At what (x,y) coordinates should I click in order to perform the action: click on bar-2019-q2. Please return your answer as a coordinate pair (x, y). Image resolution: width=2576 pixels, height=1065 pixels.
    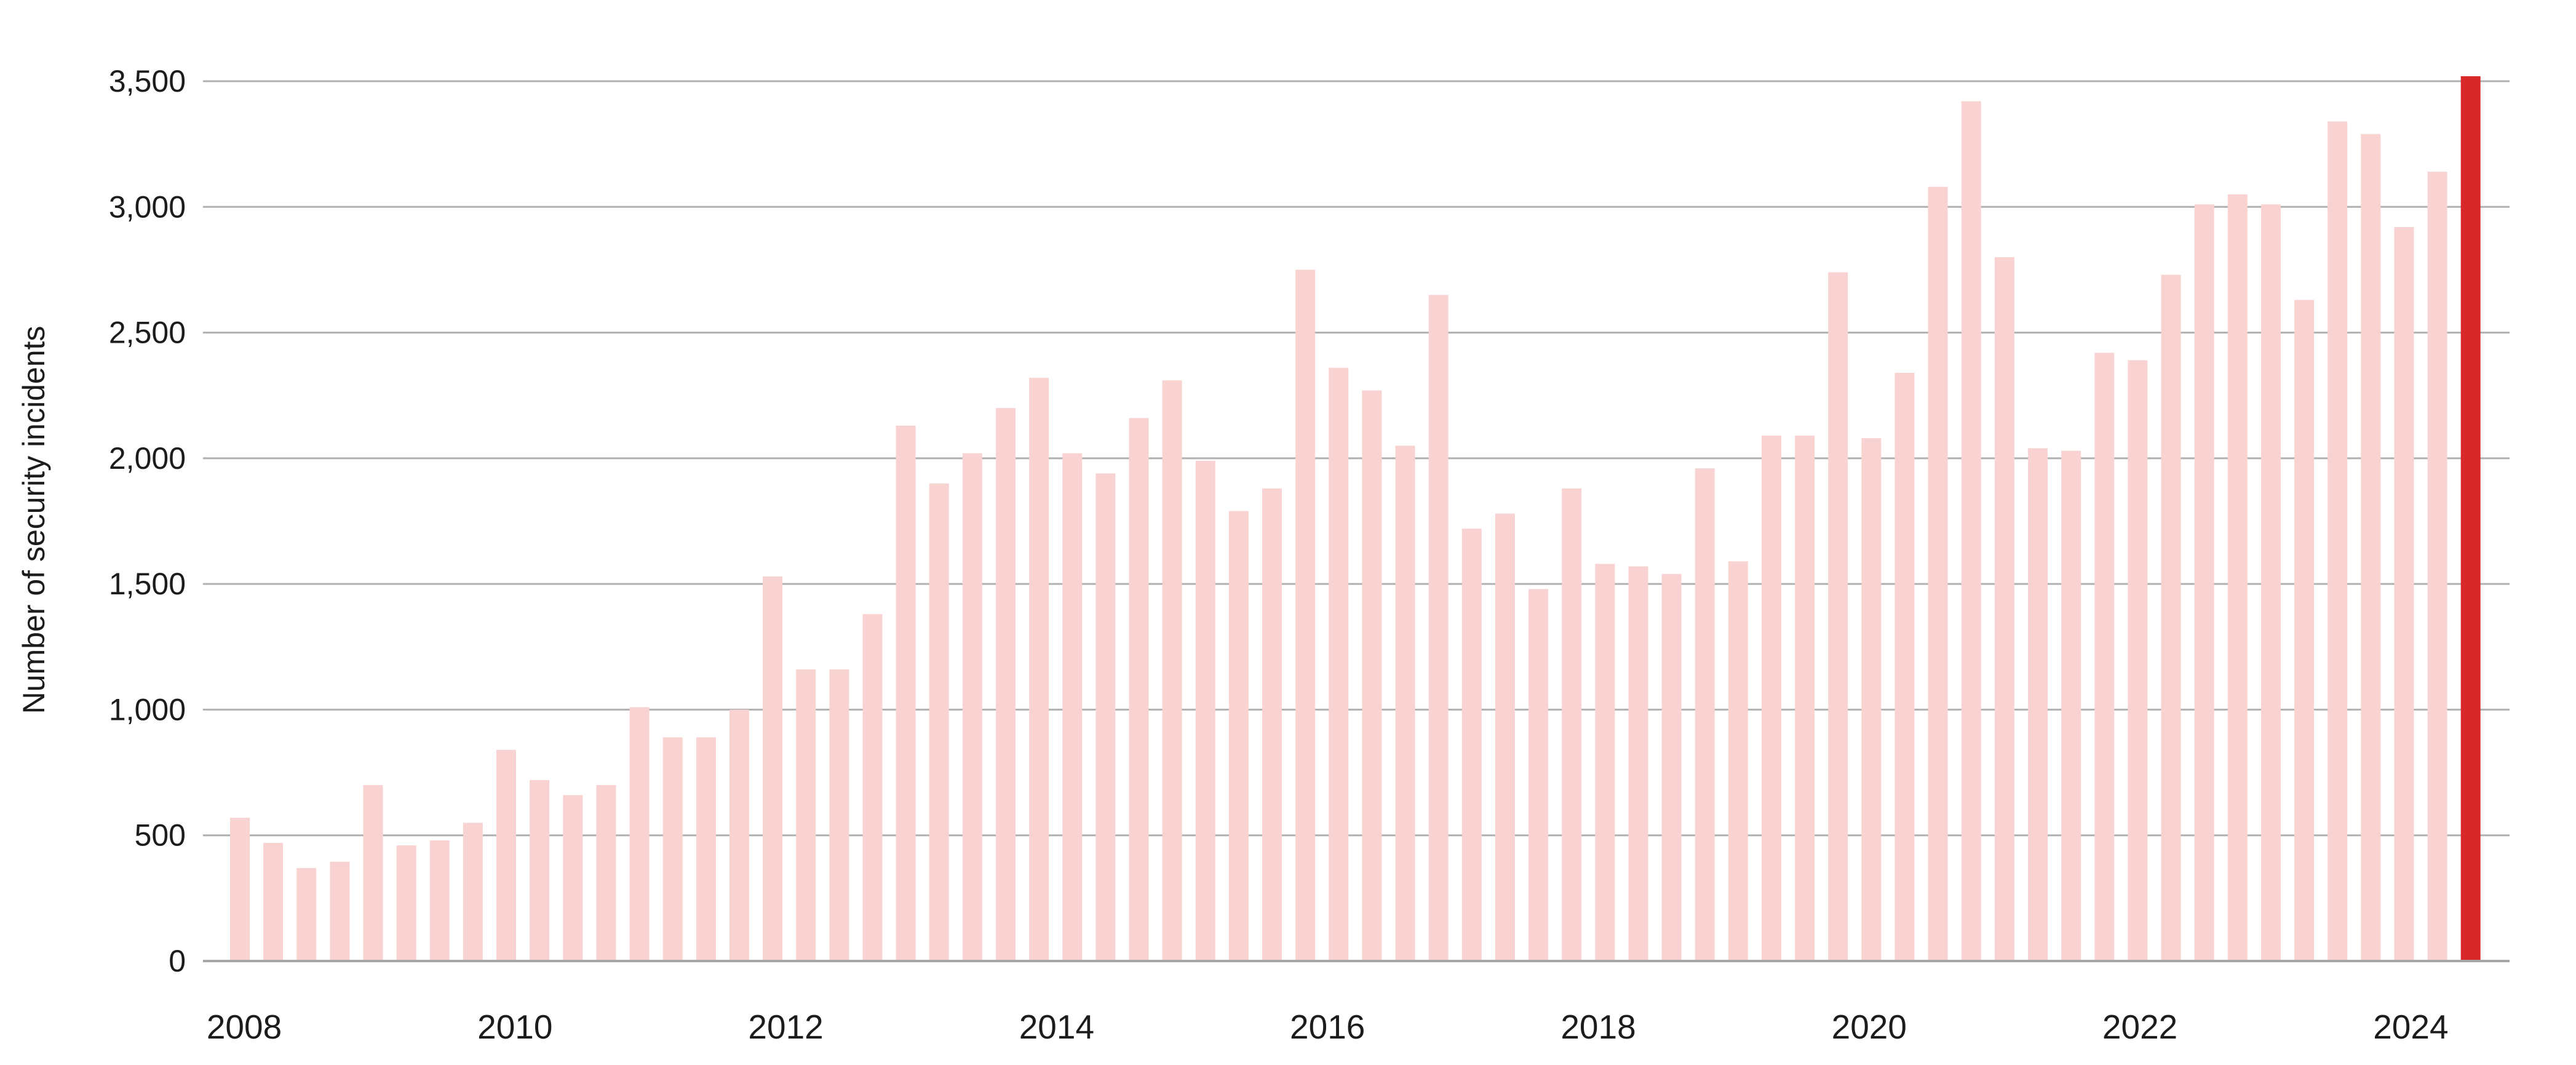
    Looking at the image, I should click on (1738, 761).